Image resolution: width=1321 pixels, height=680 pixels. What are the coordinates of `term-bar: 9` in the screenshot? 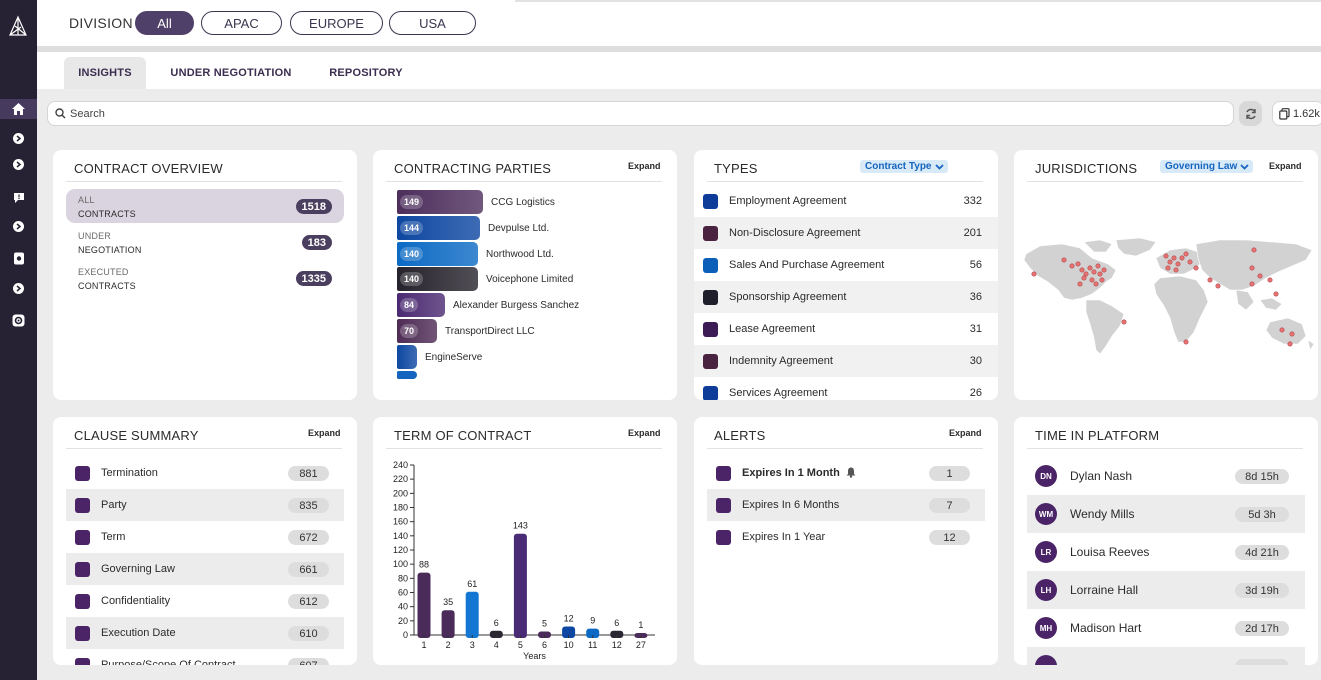 It's located at (593, 627).